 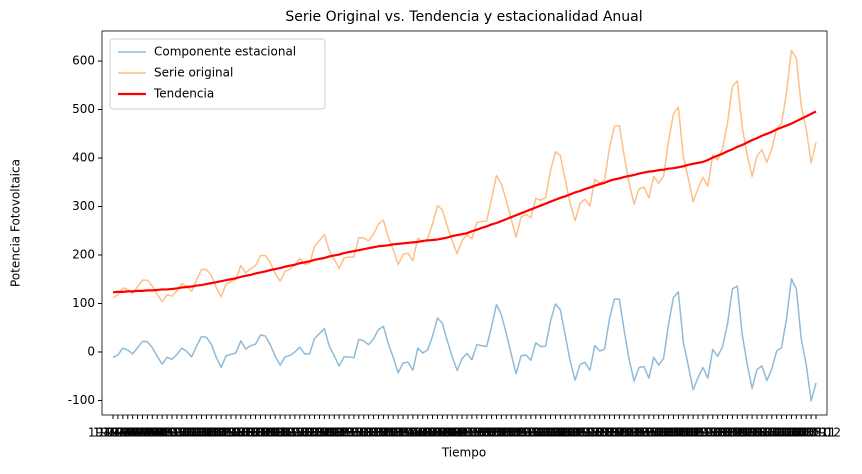 I want to click on x-tick-label: 1953-01, so click(x=349, y=433).